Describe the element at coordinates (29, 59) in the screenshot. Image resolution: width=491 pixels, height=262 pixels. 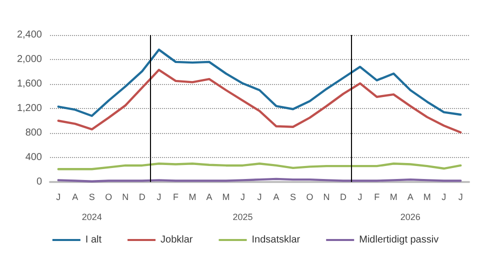
I see `y-tick-label: 2,000` at that location.